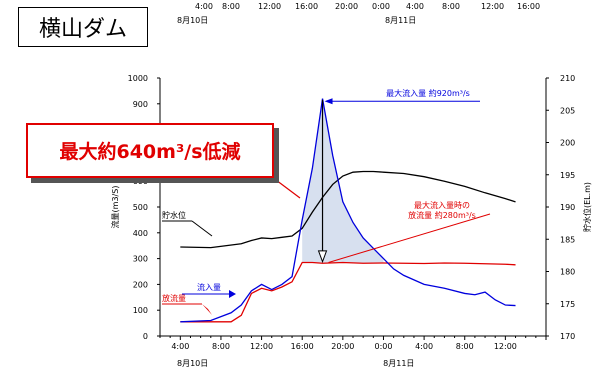 The height and width of the screenshot is (371, 597). I want to click on top-date-label: 8月11日, so click(401, 20).